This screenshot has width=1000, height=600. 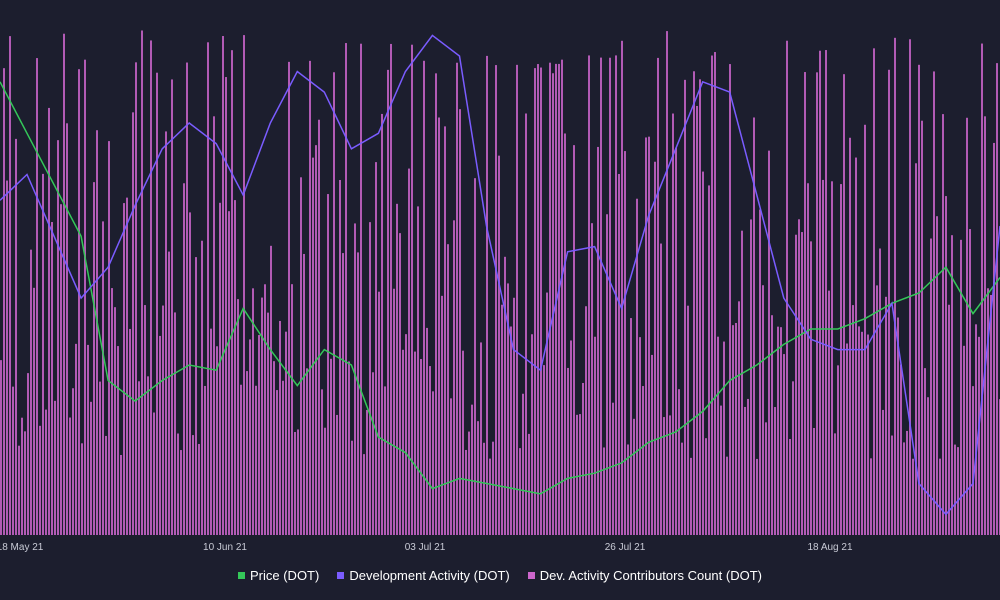 I want to click on x-tick-label: 03 Jul 21, so click(x=425, y=547).